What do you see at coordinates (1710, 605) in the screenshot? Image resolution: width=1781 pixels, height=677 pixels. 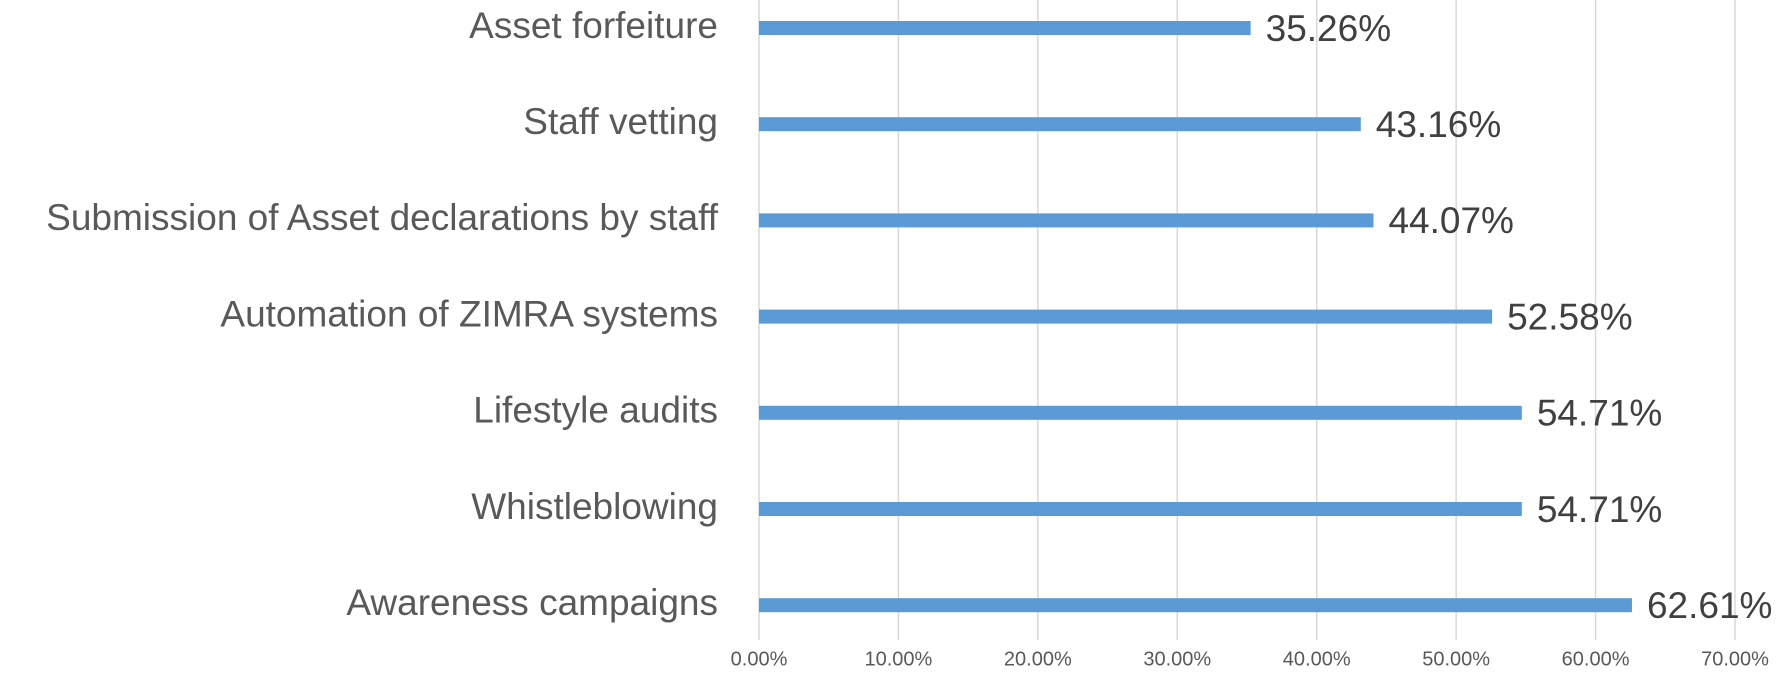 I see `value-label: 62.61%` at bounding box center [1710, 605].